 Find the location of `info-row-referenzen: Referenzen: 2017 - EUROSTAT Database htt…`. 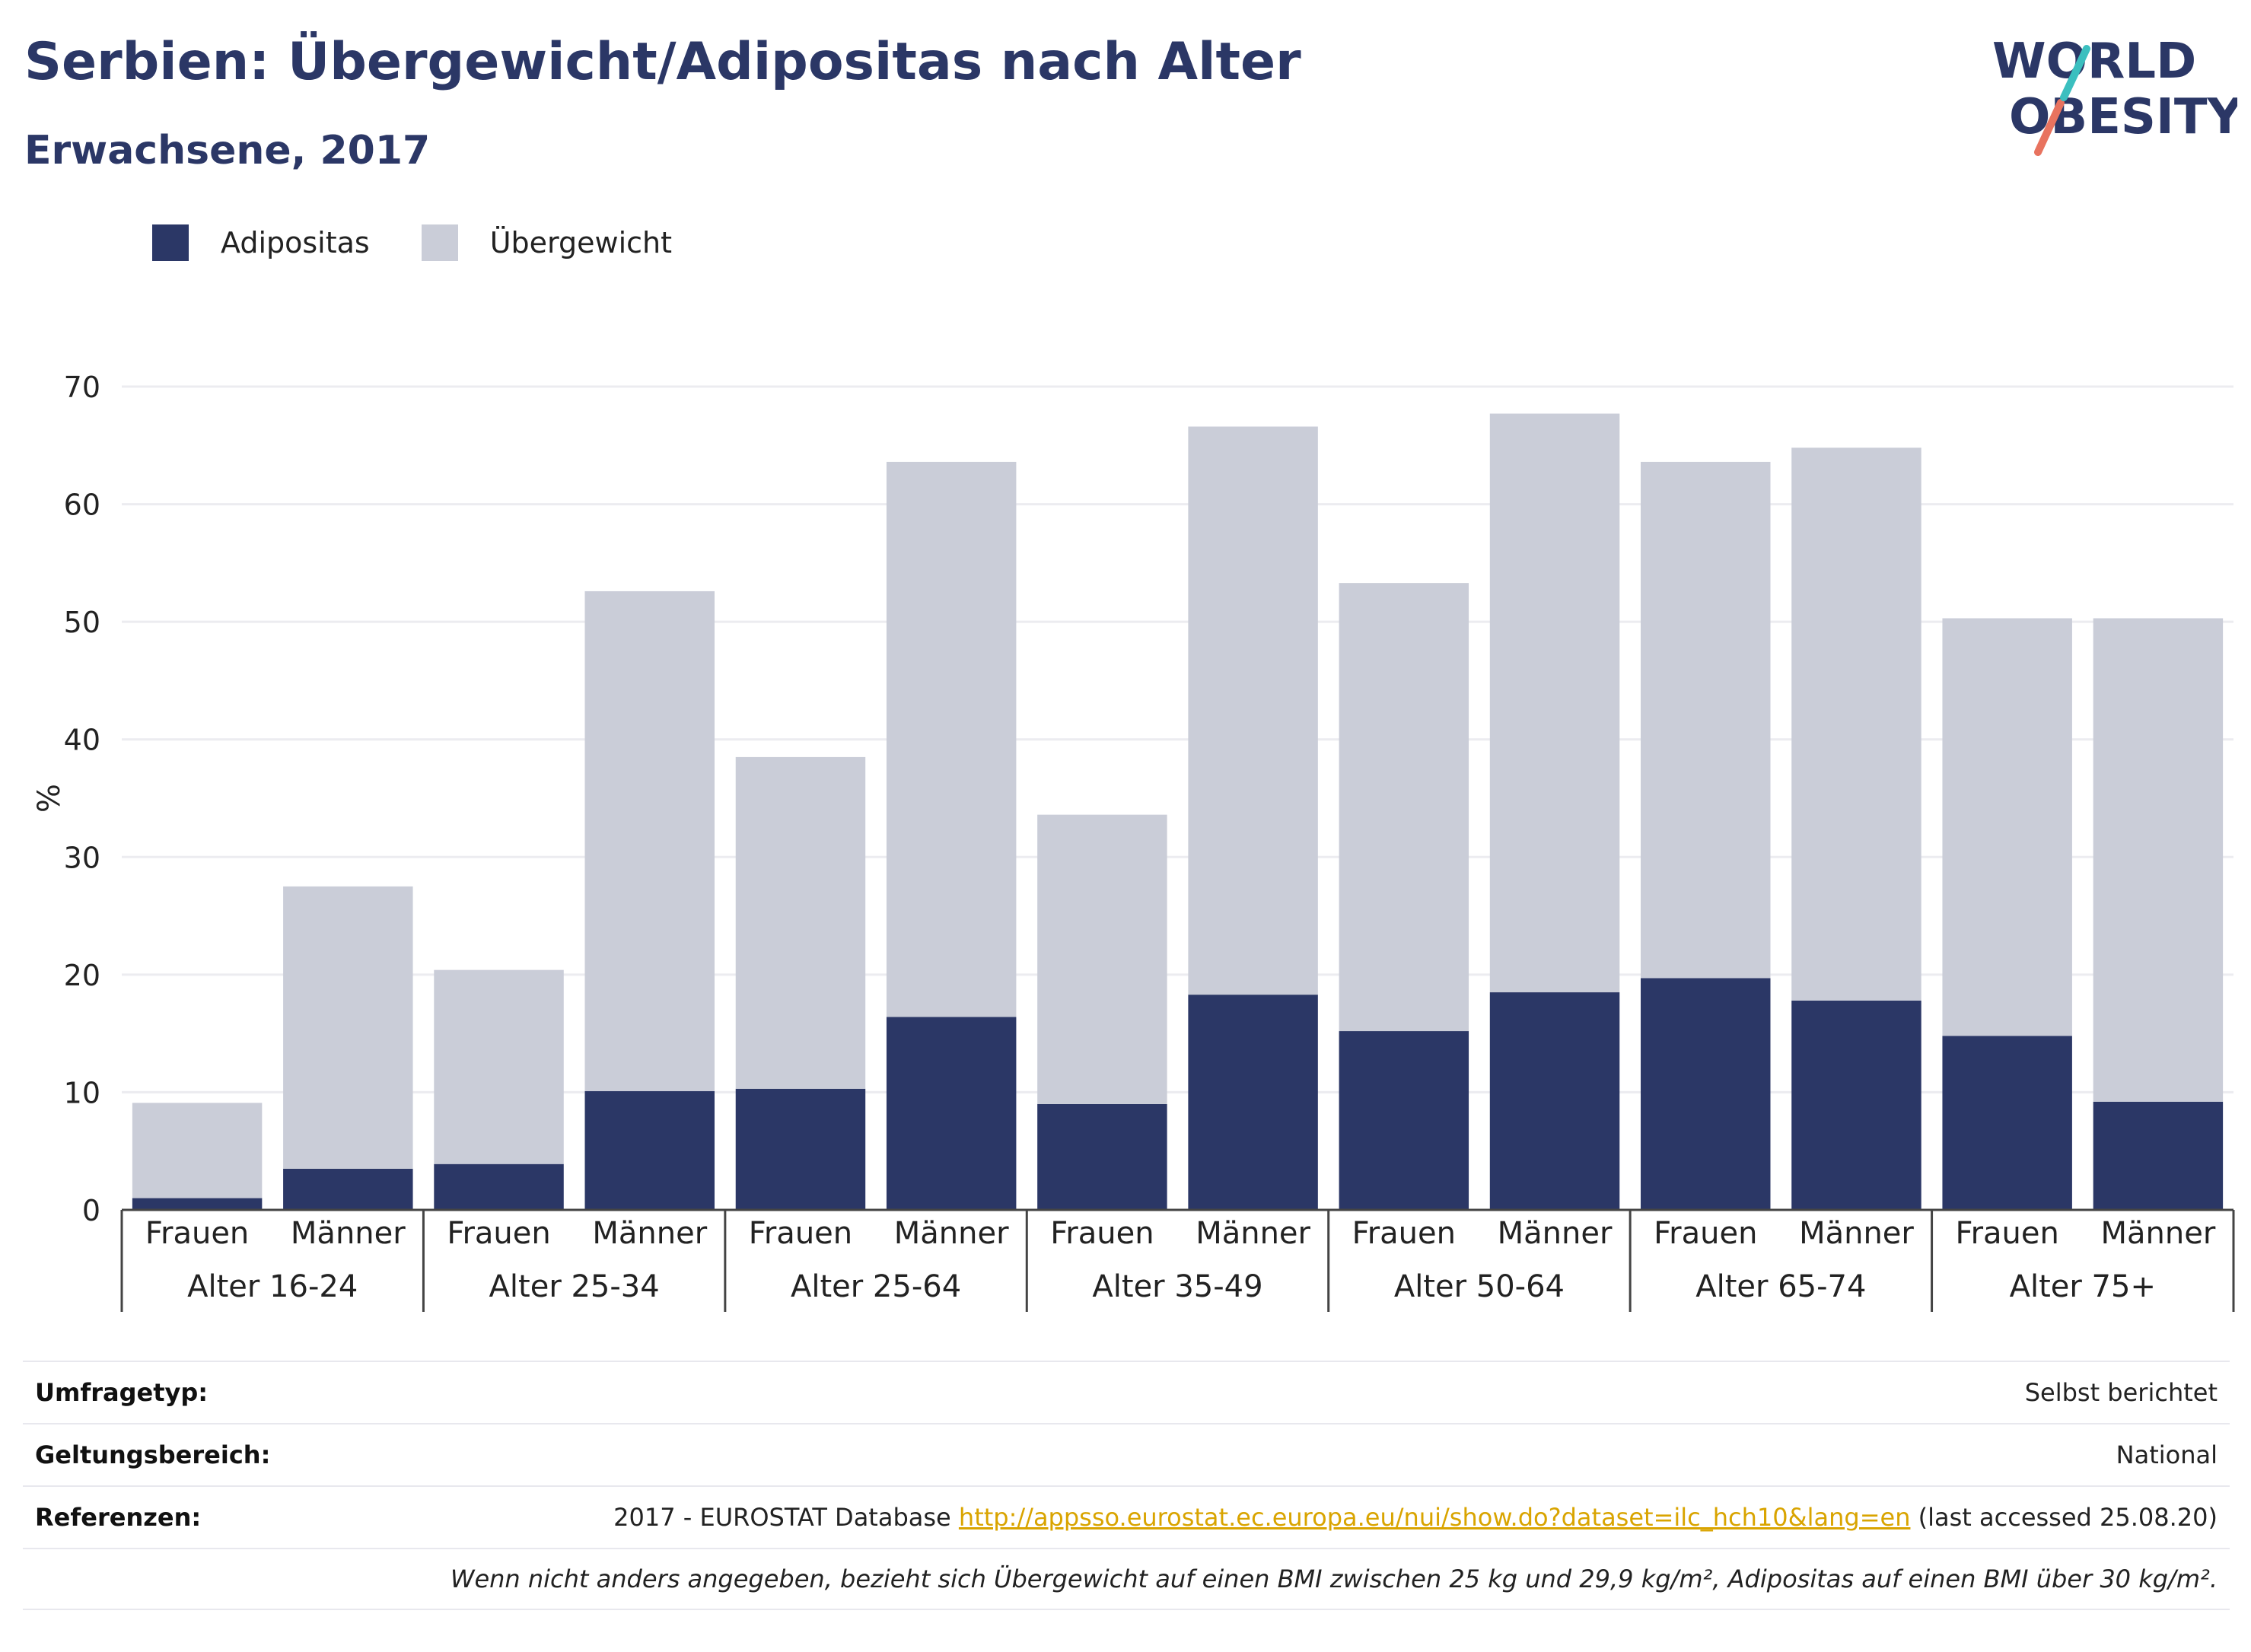

info-row-referenzen: Referenzen: 2017 - EUROSTAT Database htt… is located at coordinates (1126, 1516).